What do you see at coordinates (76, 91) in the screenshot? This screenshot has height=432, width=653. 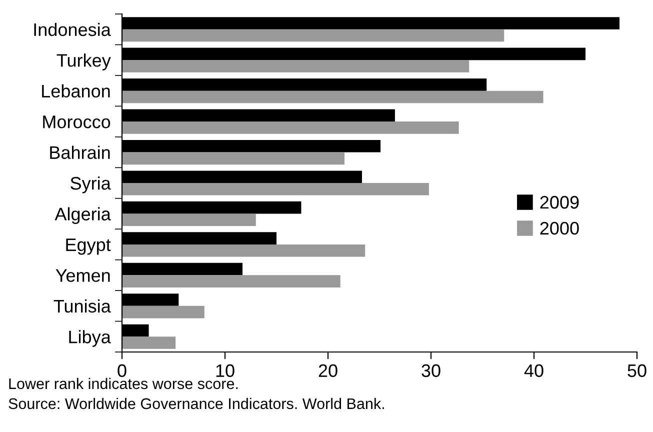 I see `y-tick-label: Lebanon` at bounding box center [76, 91].